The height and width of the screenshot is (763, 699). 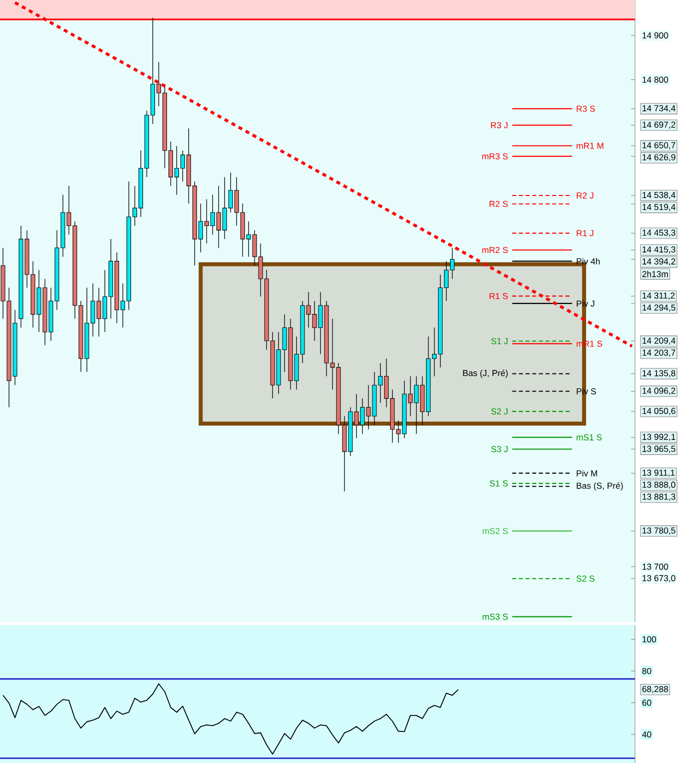 What do you see at coordinates (658, 473) in the screenshot?
I see `y-tick-label: 13 911,1` at bounding box center [658, 473].